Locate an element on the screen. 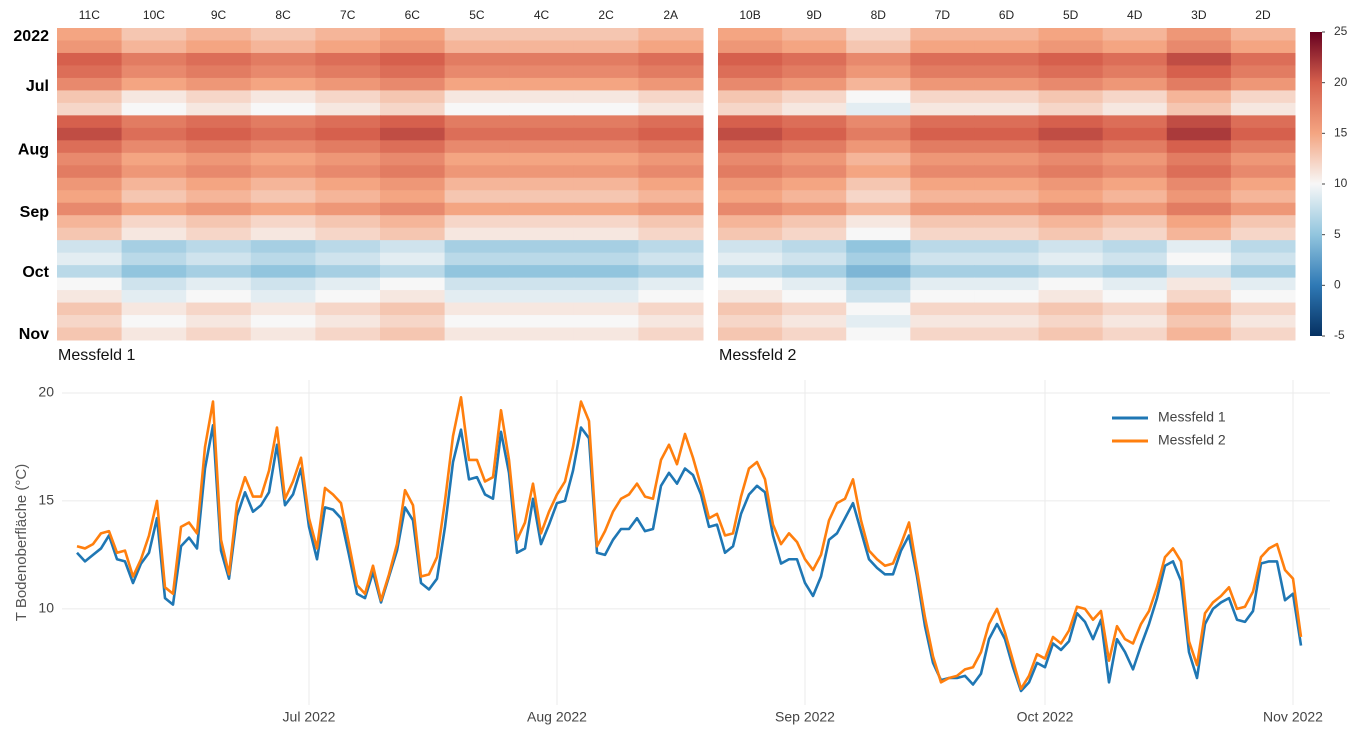 This screenshot has height=731, width=1353. column-label: 10C is located at coordinates (154, 15).